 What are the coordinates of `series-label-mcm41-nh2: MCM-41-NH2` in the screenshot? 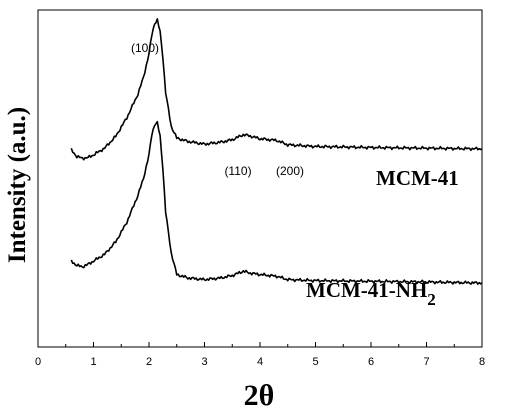 It's located at (371, 293).